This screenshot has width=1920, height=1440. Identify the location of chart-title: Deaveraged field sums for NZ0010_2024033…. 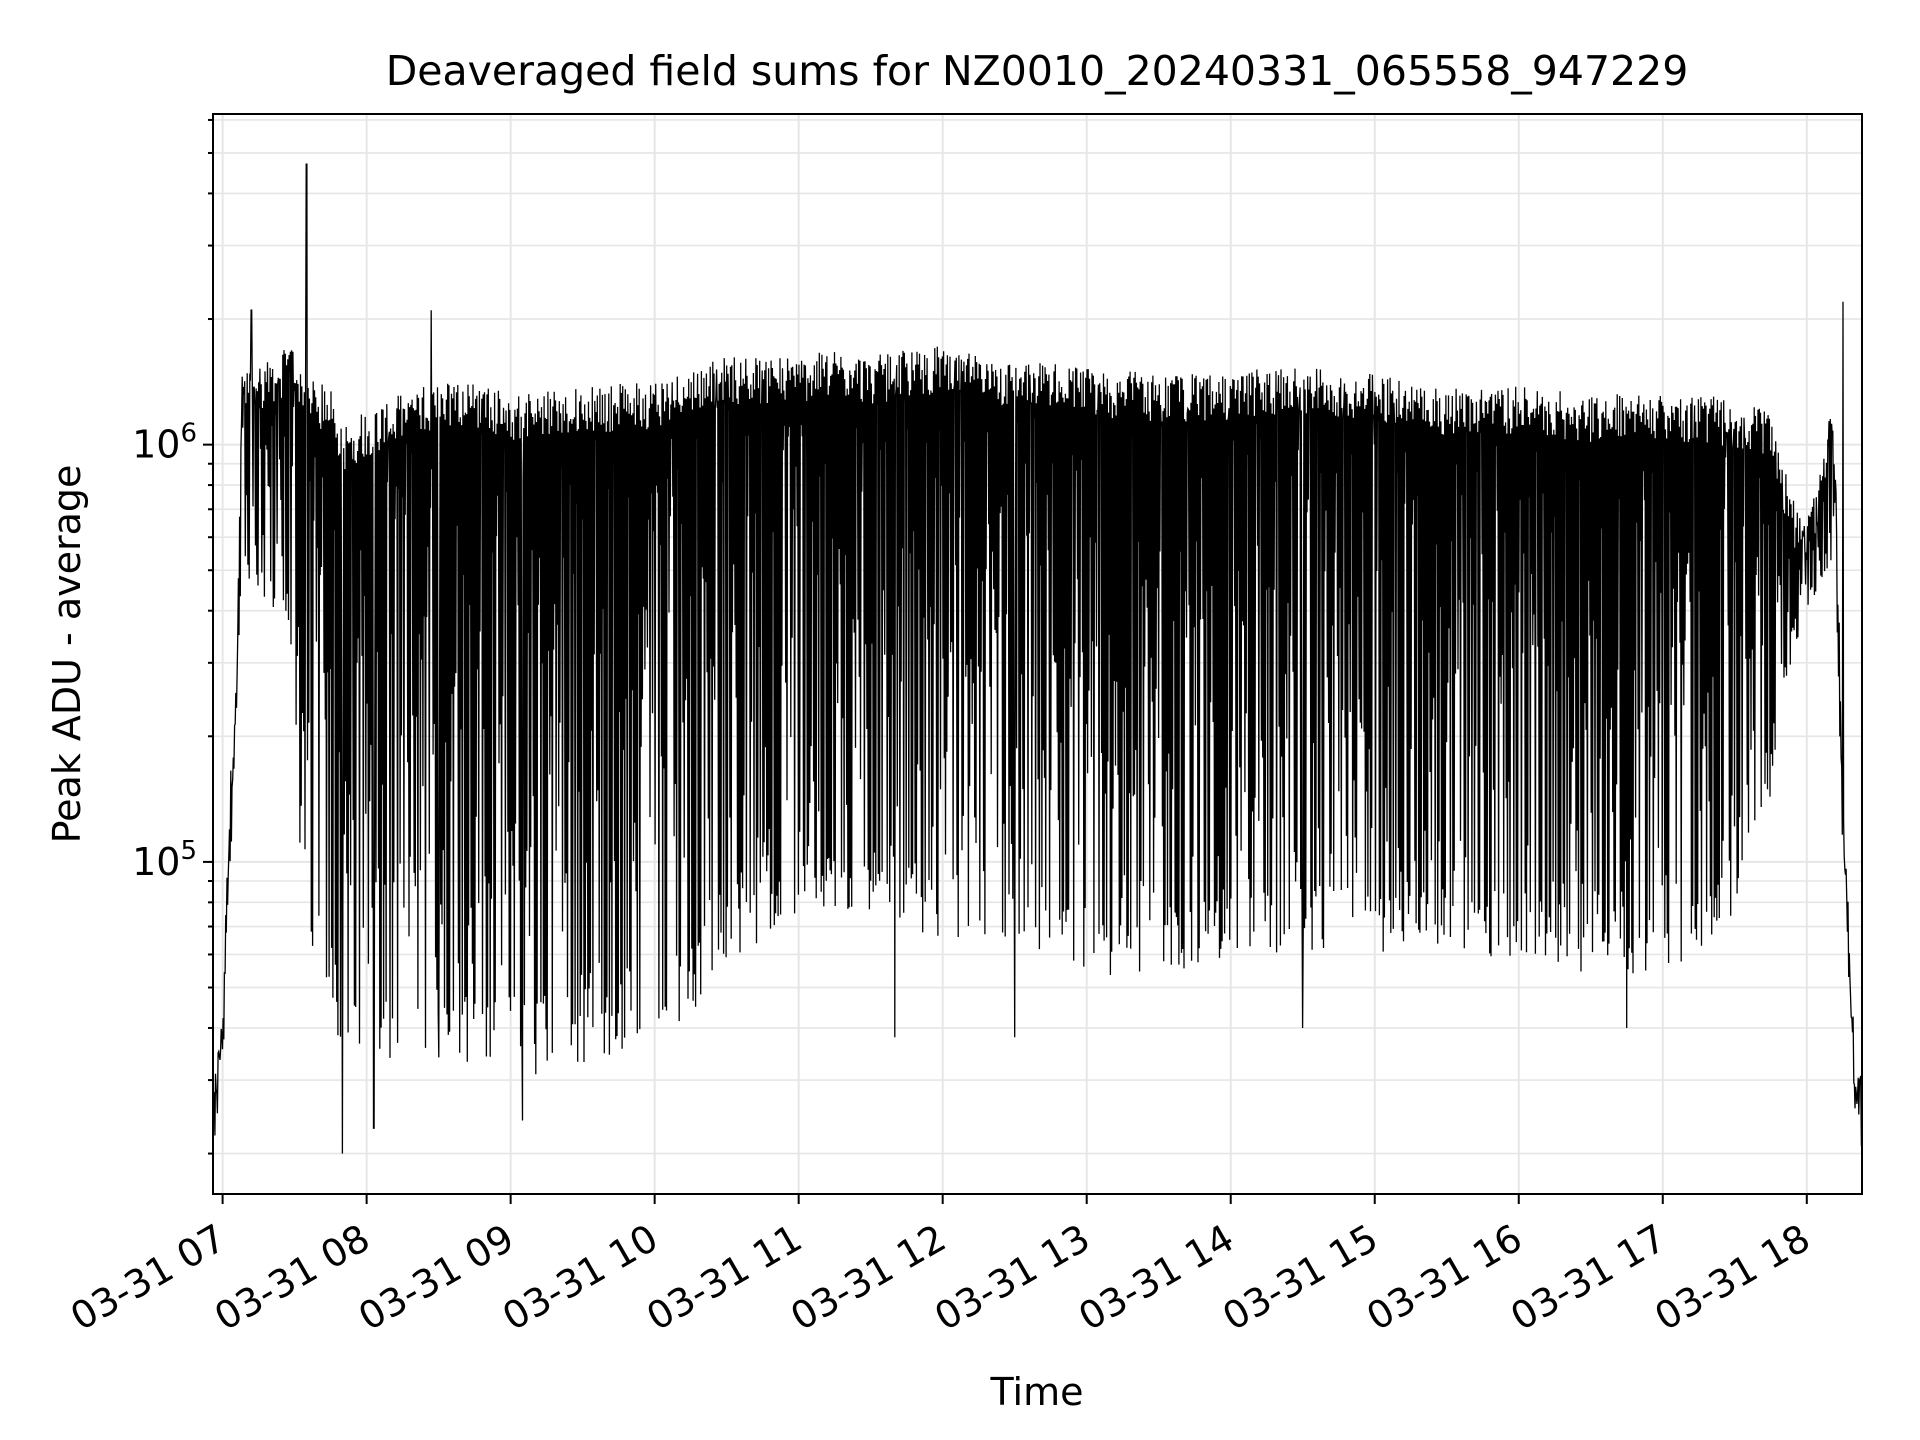
(1037, 71).